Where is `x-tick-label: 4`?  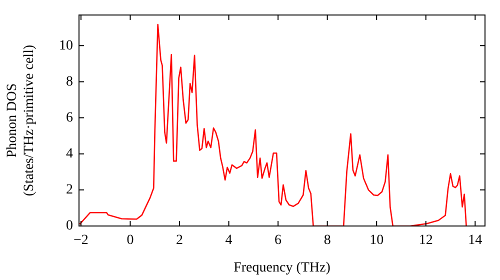 x-tick-label: 4 is located at coordinates (228, 240).